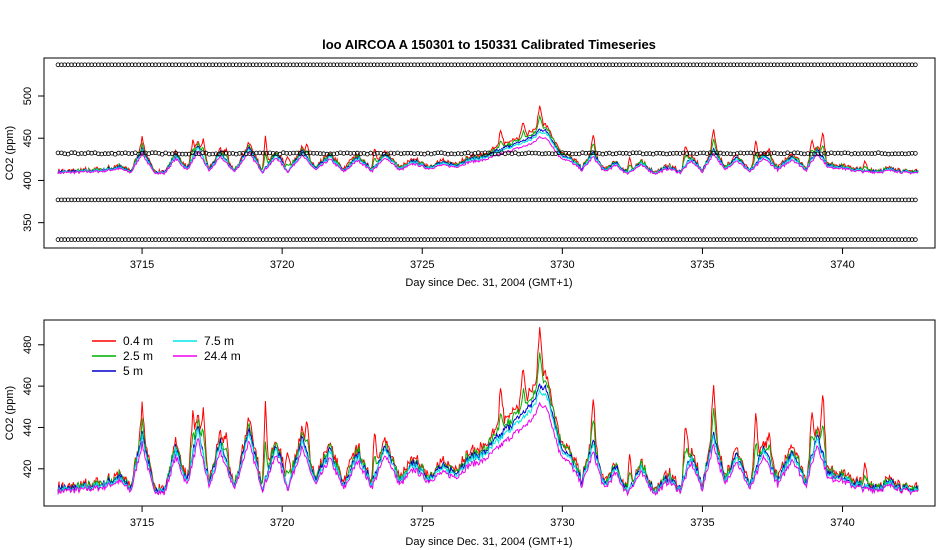  What do you see at coordinates (138, 356) in the screenshot?
I see `legend-label-2-5m: 2.5 m` at bounding box center [138, 356].